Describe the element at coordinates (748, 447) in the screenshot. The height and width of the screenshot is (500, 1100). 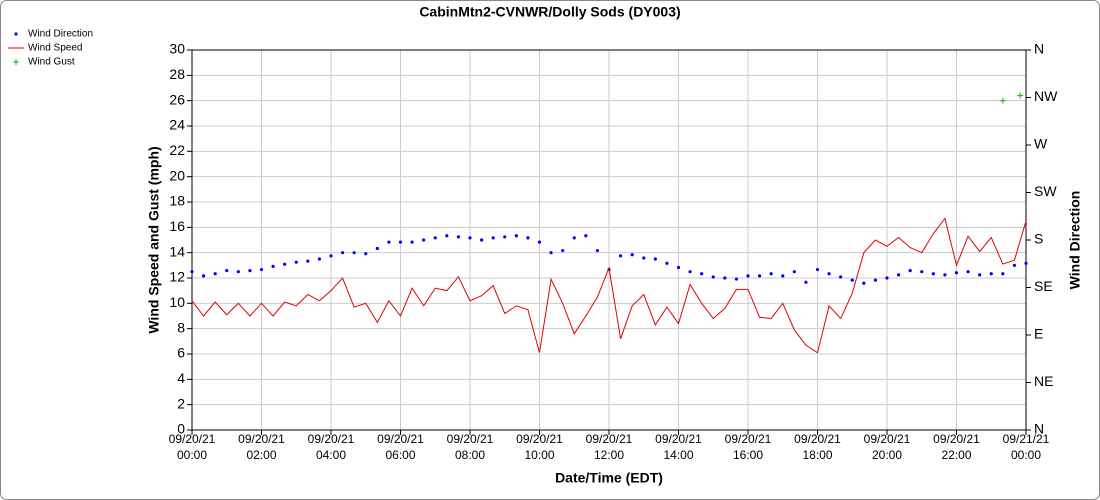
I see `x-tick-label: 09/20/21 16:00` at that location.